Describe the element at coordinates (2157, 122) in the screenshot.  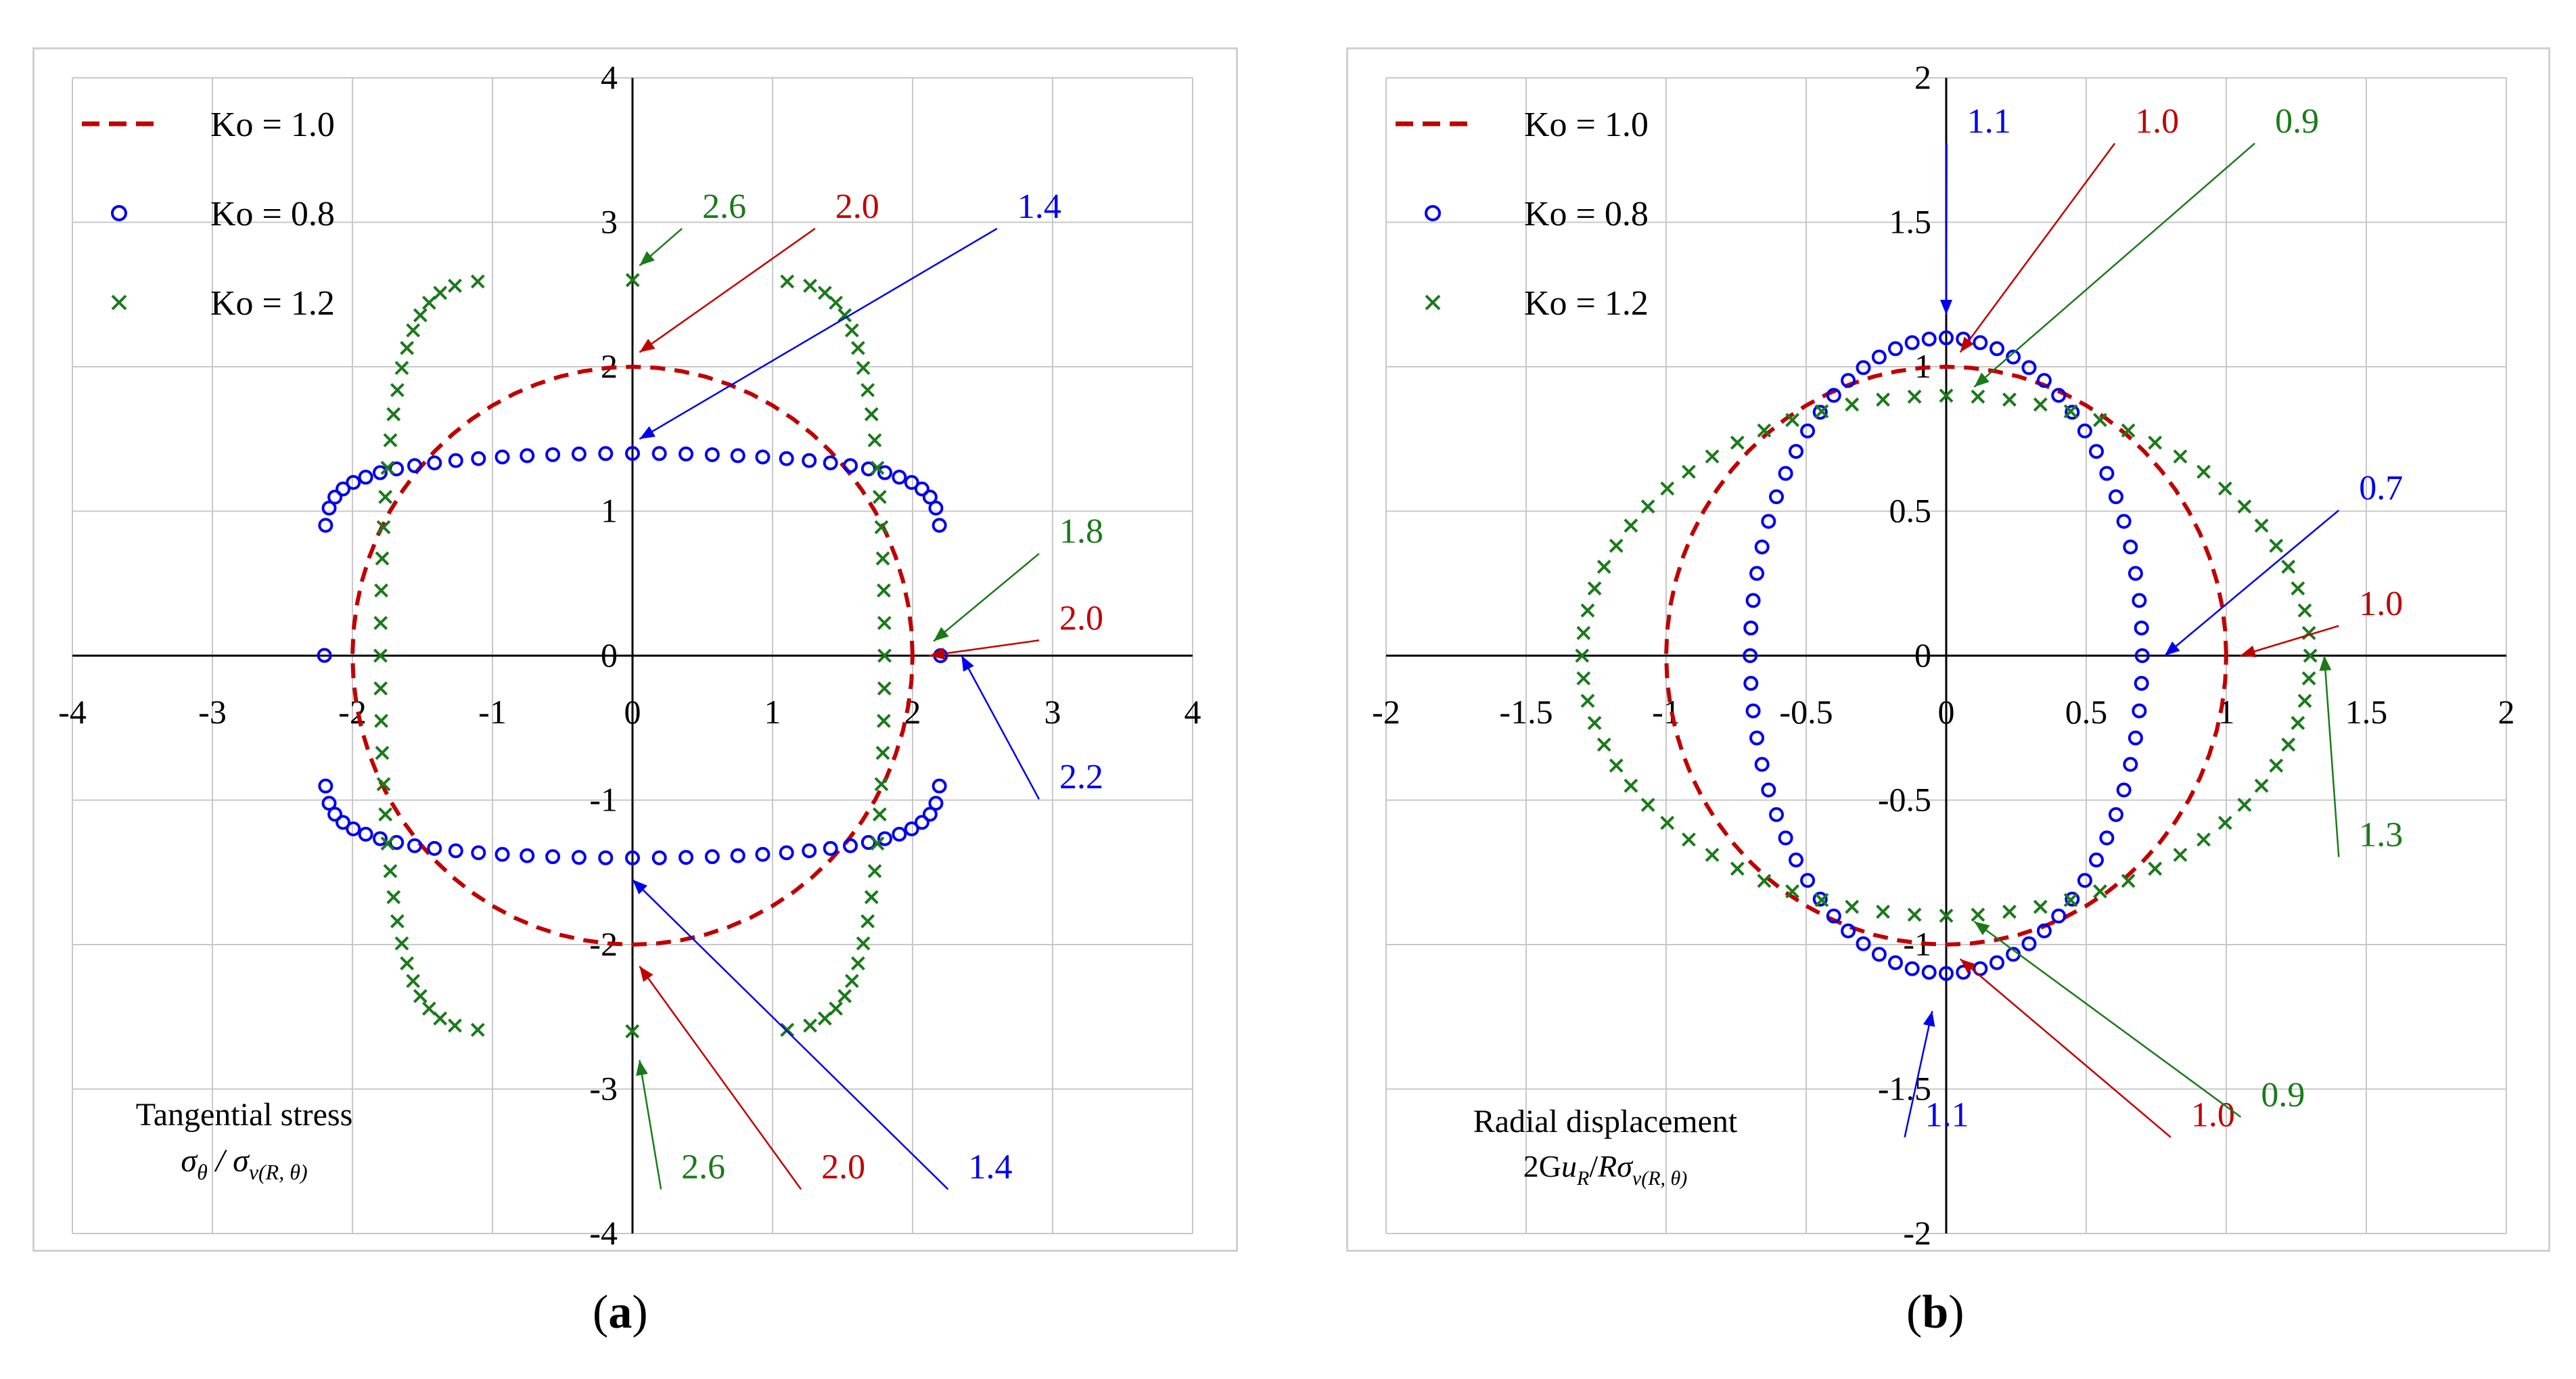
I see `annotation-label: 1.0` at that location.